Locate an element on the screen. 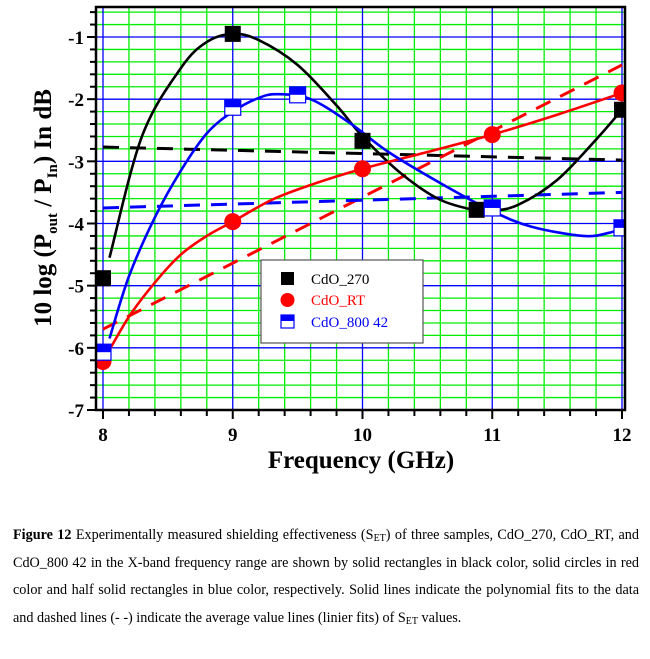 This screenshot has width=650, height=659. caption-subscript-et-2: ET is located at coordinates (411, 621).